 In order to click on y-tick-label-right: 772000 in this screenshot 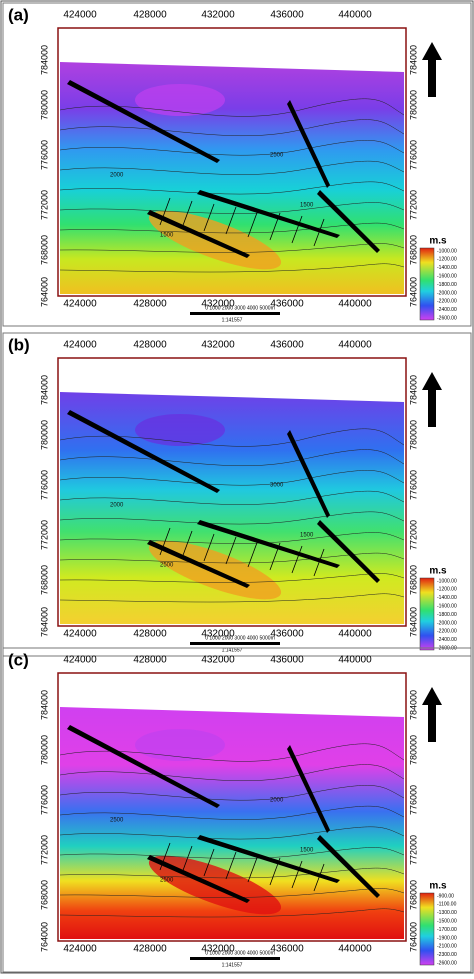, I will do `click(413, 535)`.